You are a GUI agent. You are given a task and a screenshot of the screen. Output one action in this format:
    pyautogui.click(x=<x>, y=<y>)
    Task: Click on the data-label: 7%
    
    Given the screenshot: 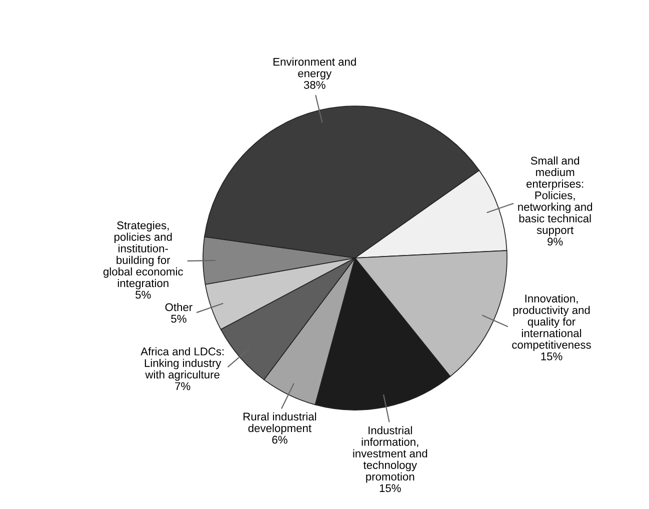 What is the action you would take?
    pyautogui.click(x=182, y=386)
    